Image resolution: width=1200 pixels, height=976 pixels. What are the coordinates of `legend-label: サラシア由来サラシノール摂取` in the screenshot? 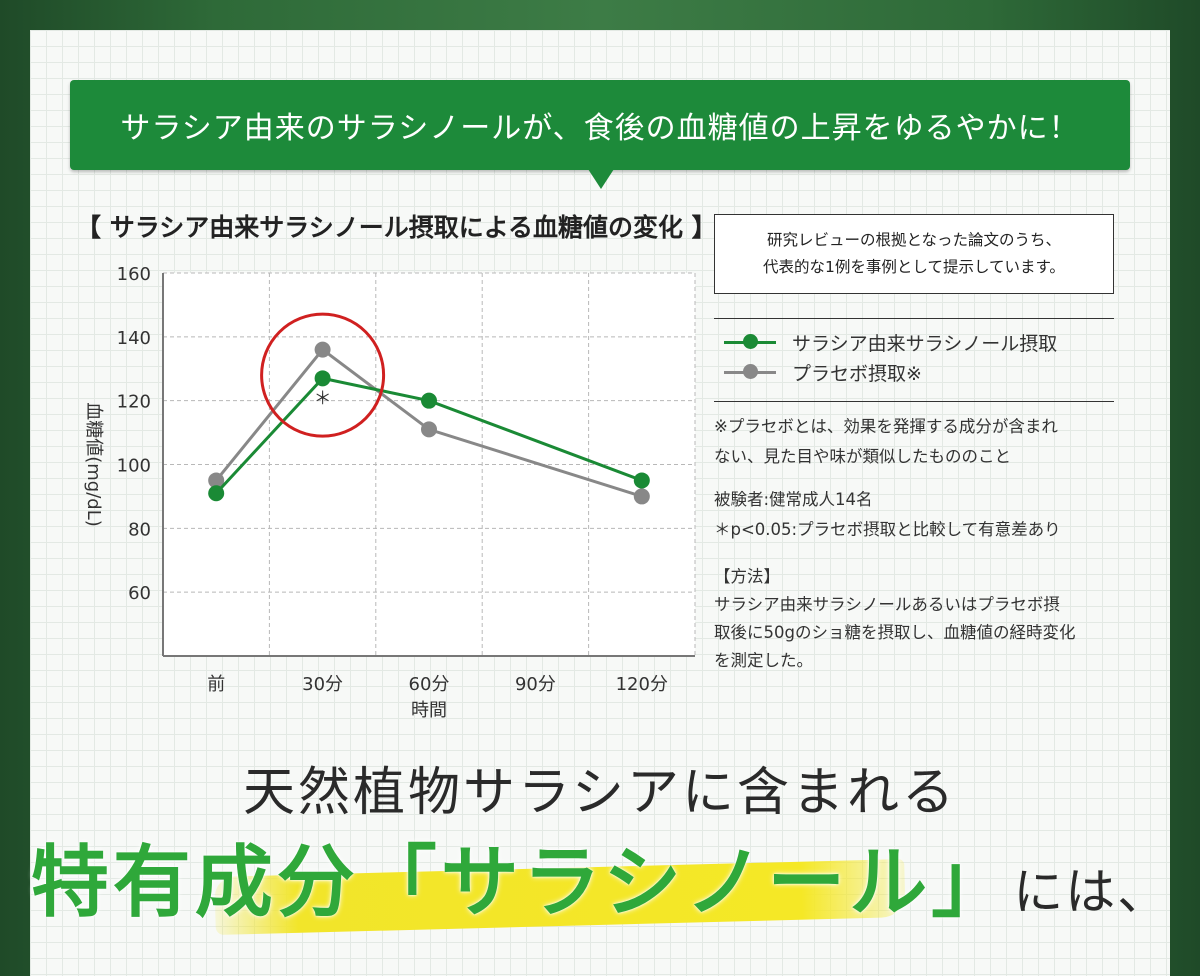 It's located at (925, 343).